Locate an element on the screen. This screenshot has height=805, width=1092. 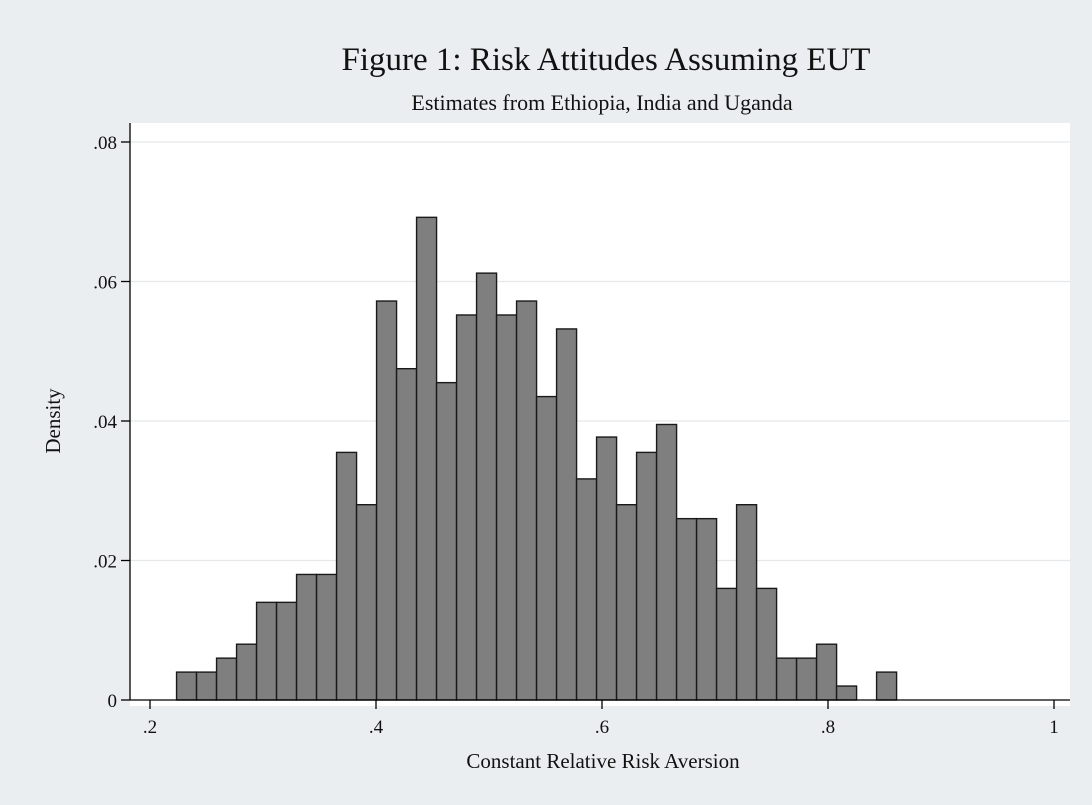
x-axis-label: Constant Relative Risk Aversion is located at coordinates (603, 761).